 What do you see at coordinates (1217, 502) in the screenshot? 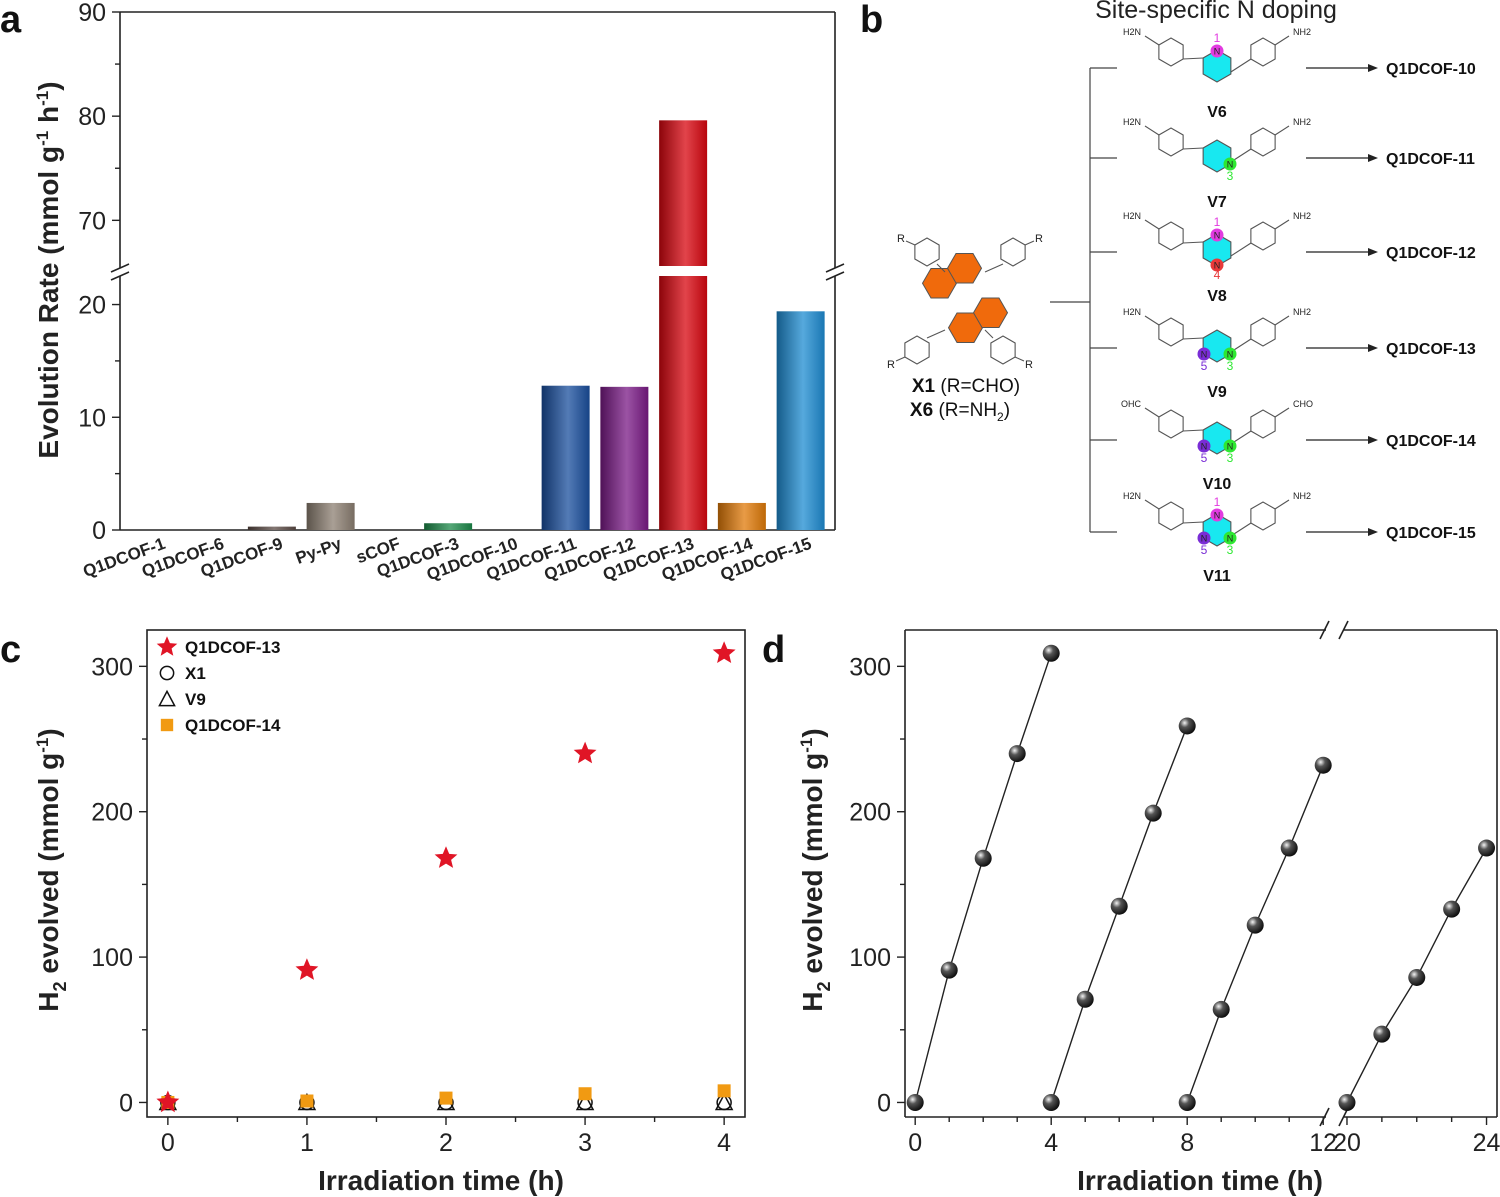
I see `position-number: 1` at bounding box center [1217, 502].